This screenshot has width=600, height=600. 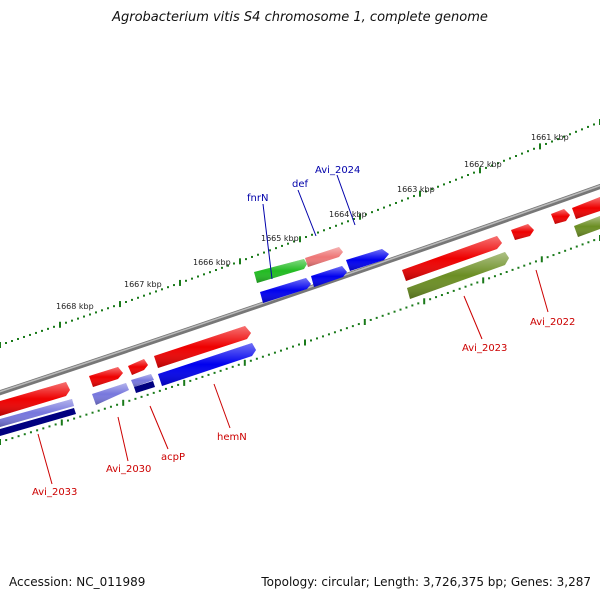 I want to click on leader-fnrN, so click(x=267, y=241).